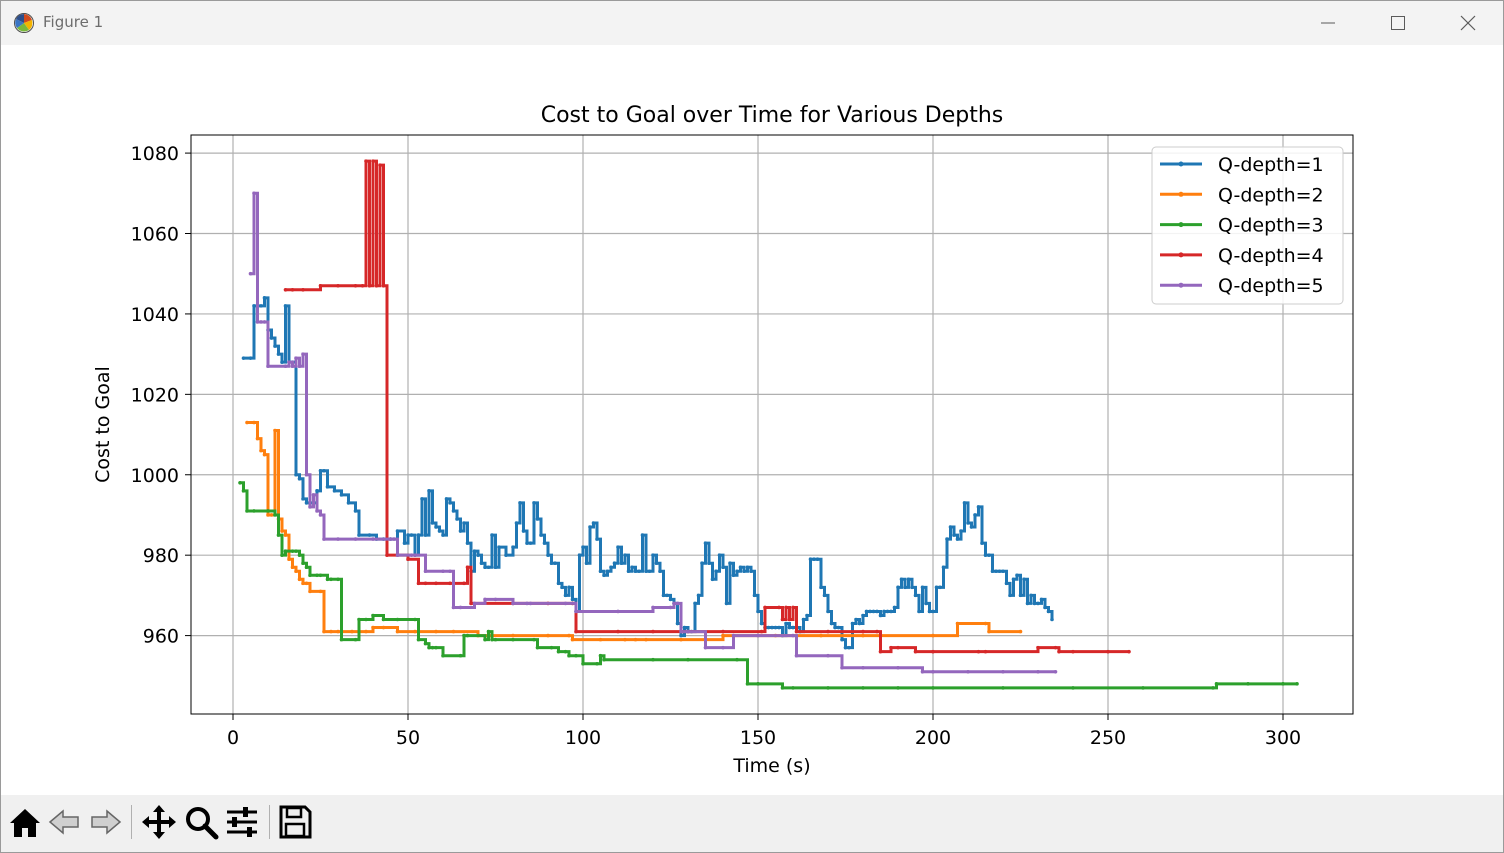 Image resolution: width=1504 pixels, height=853 pixels. What do you see at coordinates (269, 822) in the screenshot?
I see `toolbar-separator` at bounding box center [269, 822].